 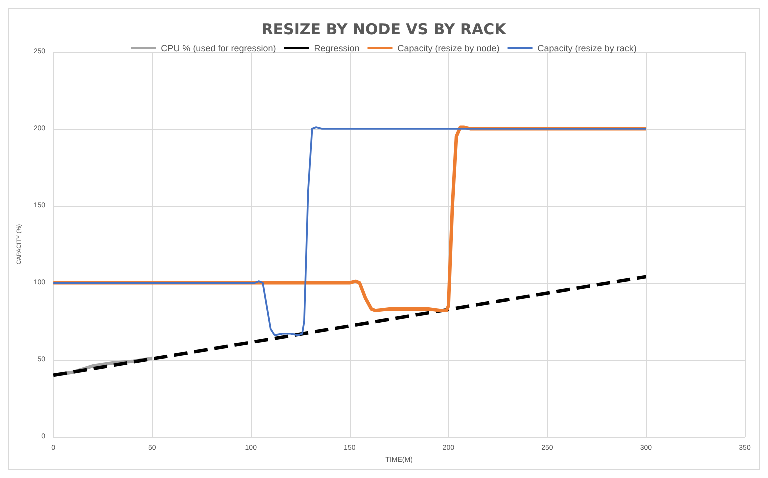 What do you see at coordinates (449, 49) in the screenshot?
I see `legend-label: Capacity (resize by node)` at bounding box center [449, 49].